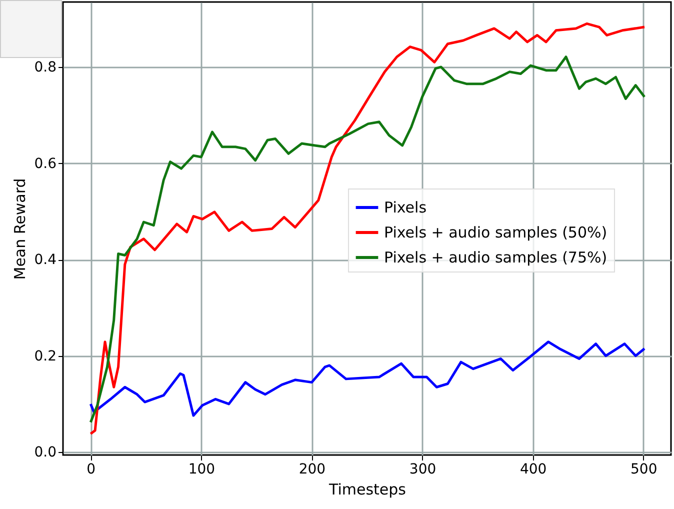 The width and height of the screenshot is (674, 509). I want to click on x-tick-label: 0, so click(91, 470).